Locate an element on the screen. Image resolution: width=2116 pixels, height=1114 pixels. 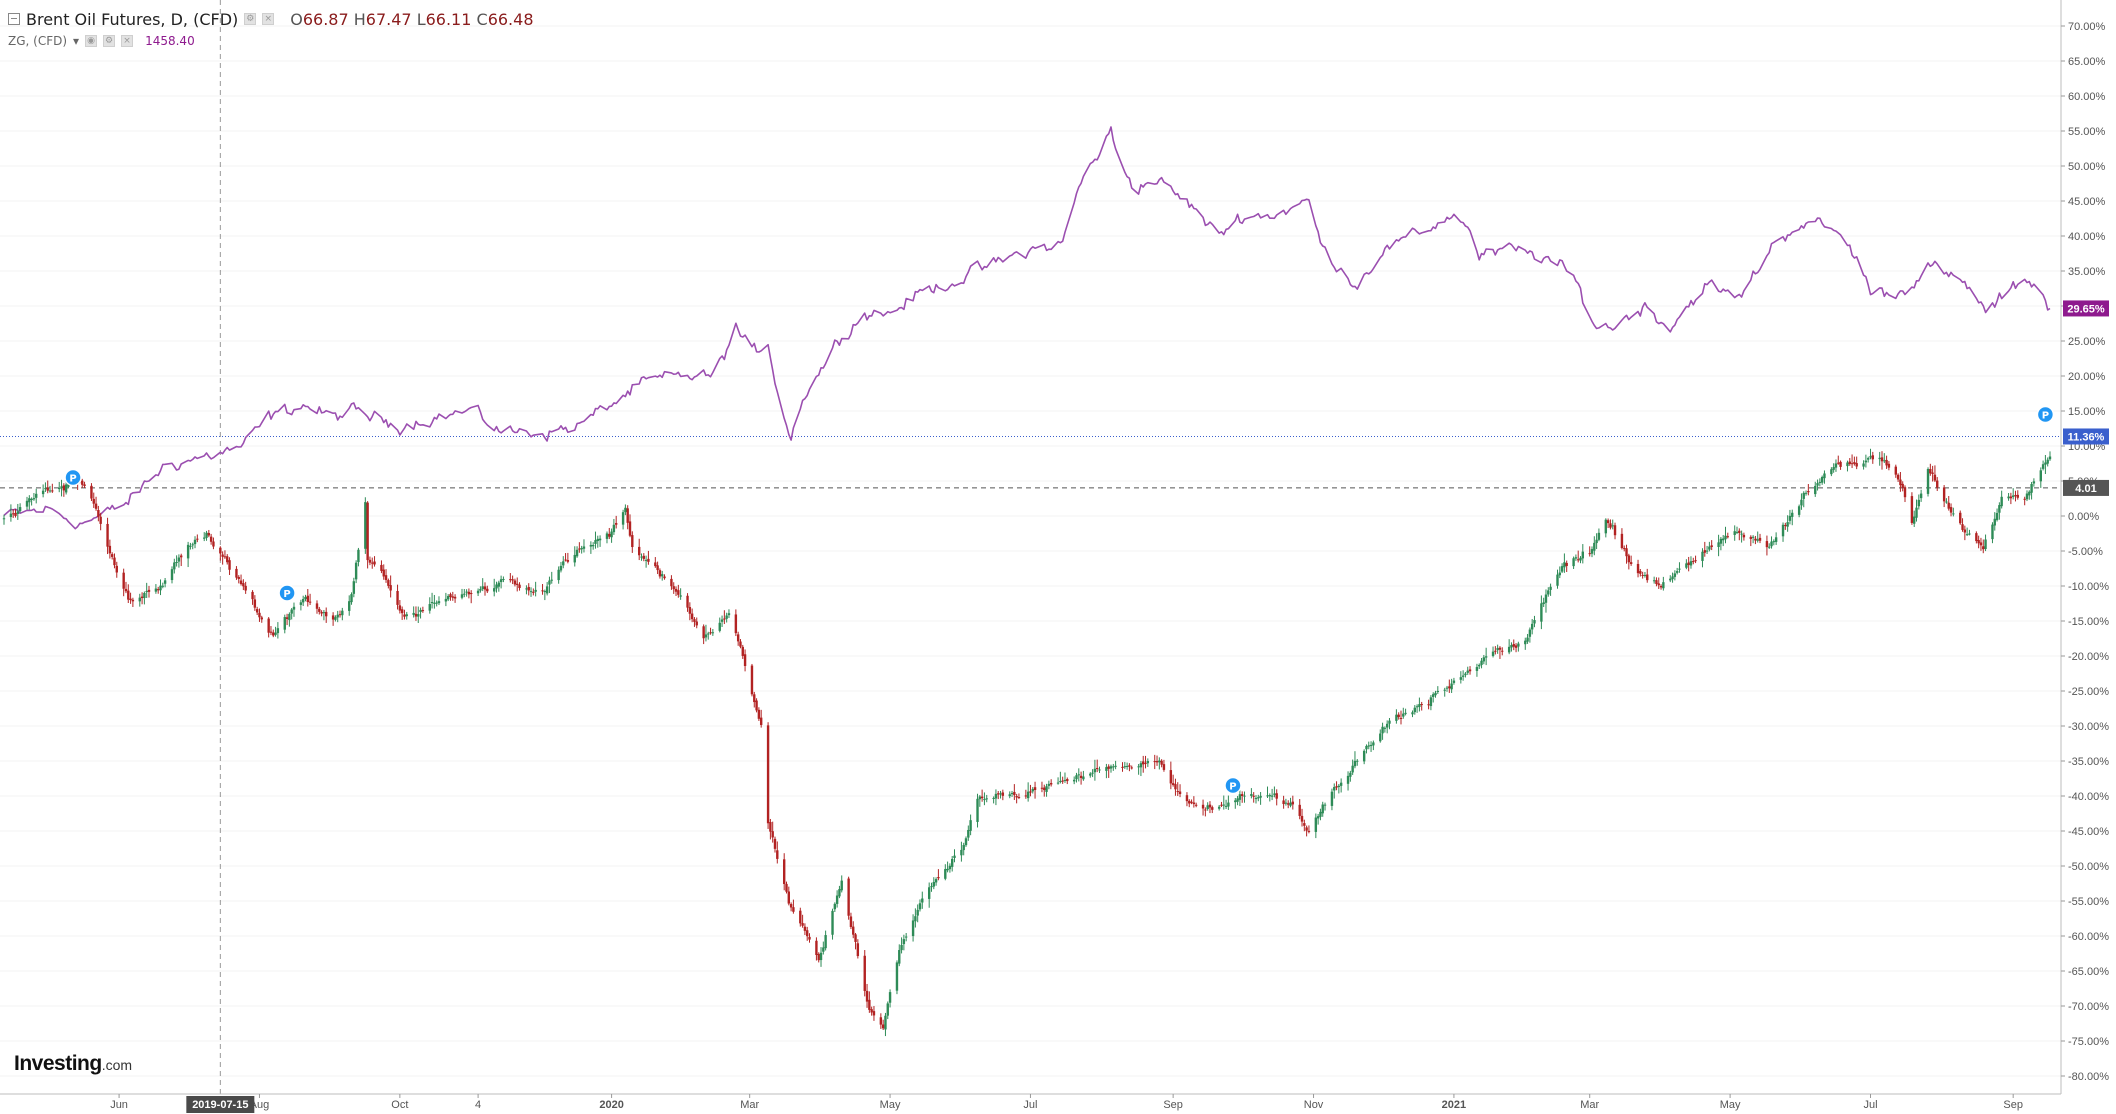
ytick-label-28: -70.00% is located at coordinates (2088, 1007).